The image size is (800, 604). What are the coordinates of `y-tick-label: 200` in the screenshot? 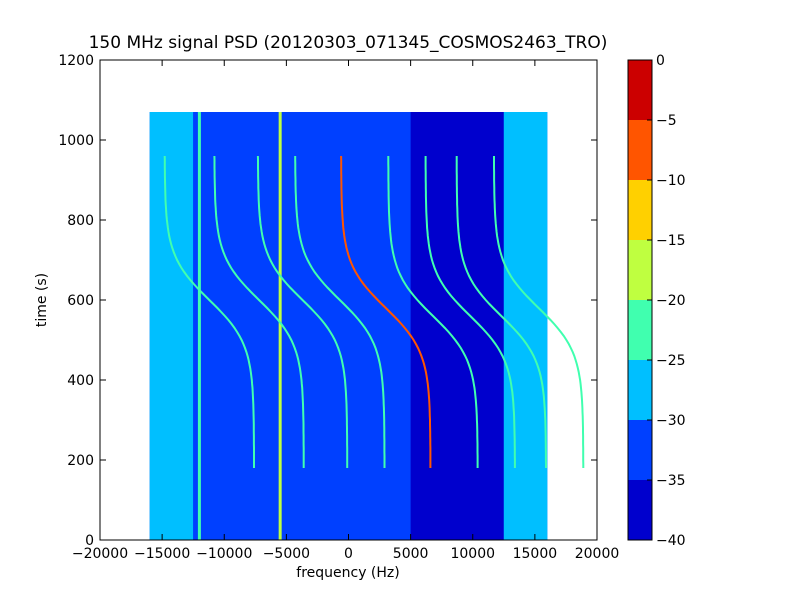 It's located at (80, 461).